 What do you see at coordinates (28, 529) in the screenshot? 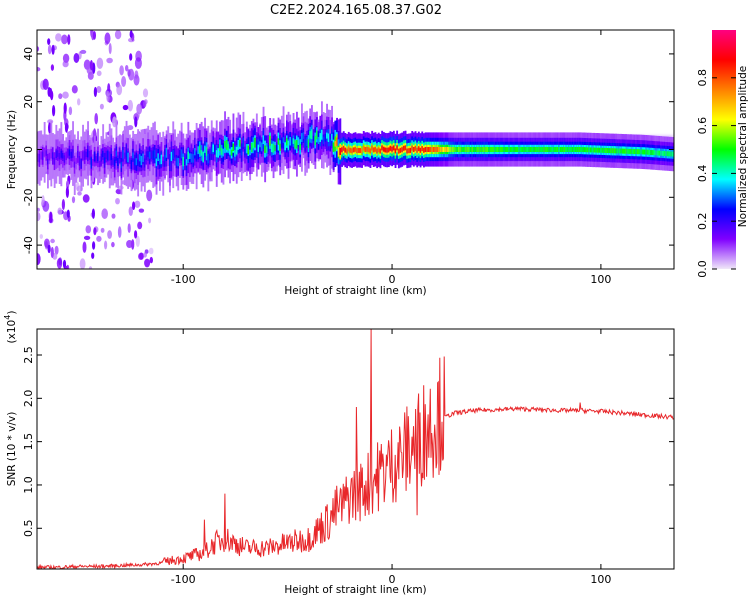
I see `y-tick-label: 0.5` at bounding box center [28, 529].